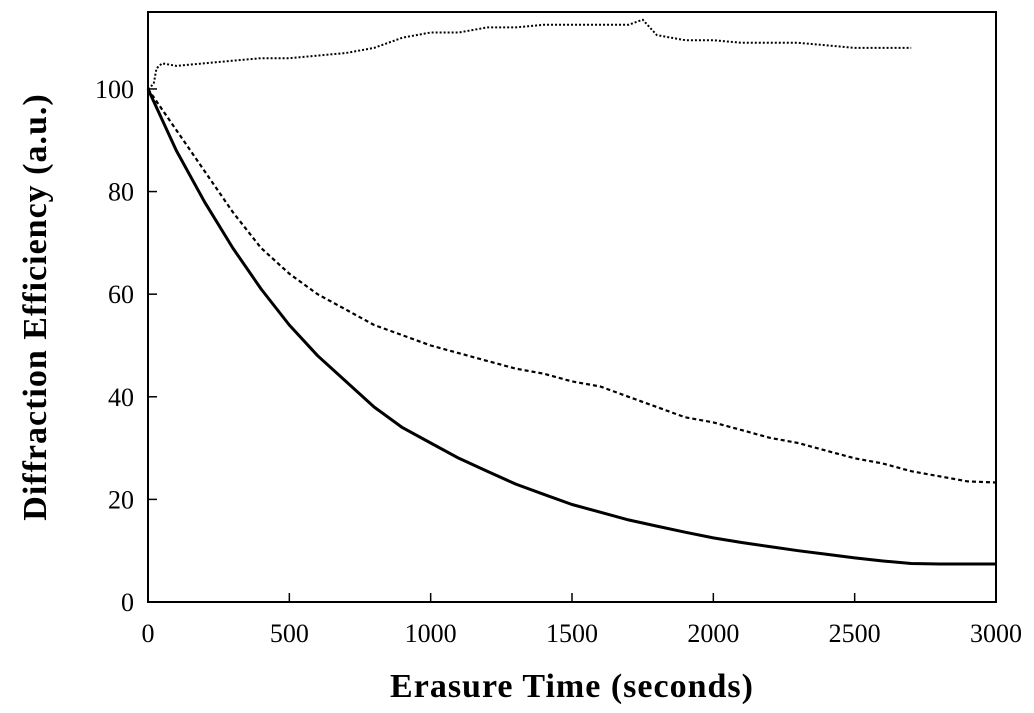  I want to click on y-tick-label: 20, so click(121, 499).